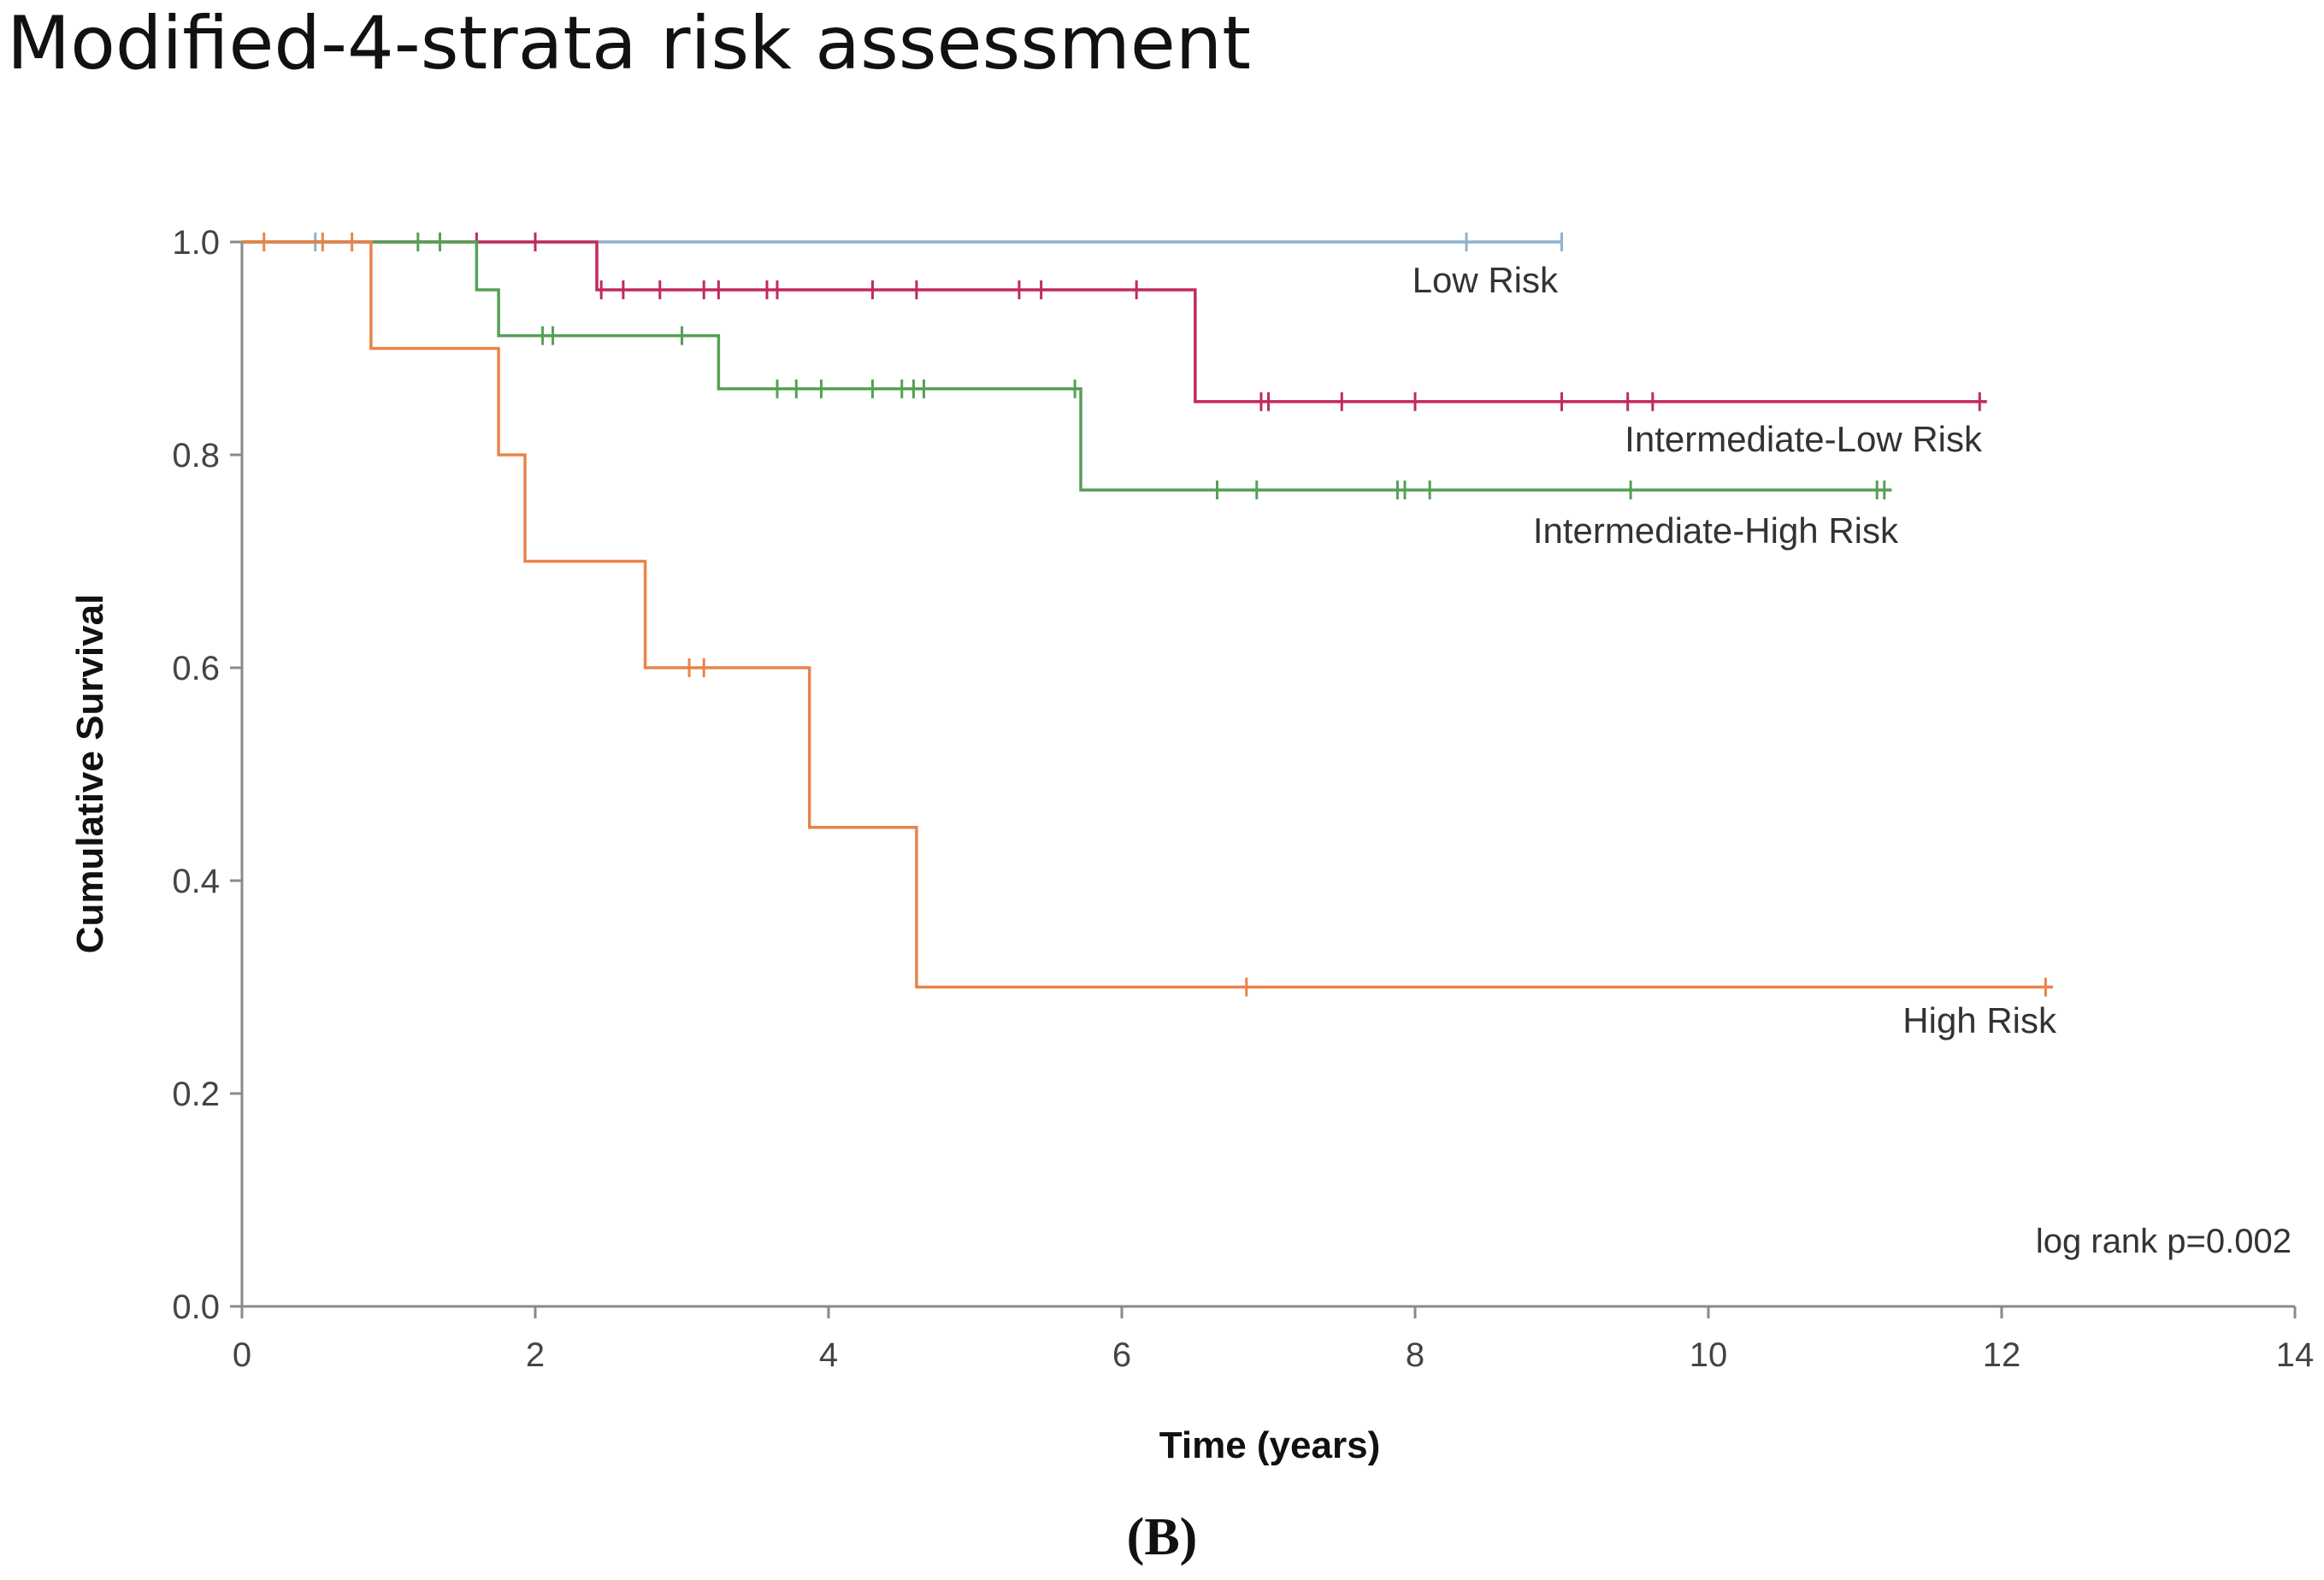 The image size is (2324, 1580). What do you see at coordinates (1709, 1355) in the screenshot?
I see `x-tick-label: 10` at bounding box center [1709, 1355].